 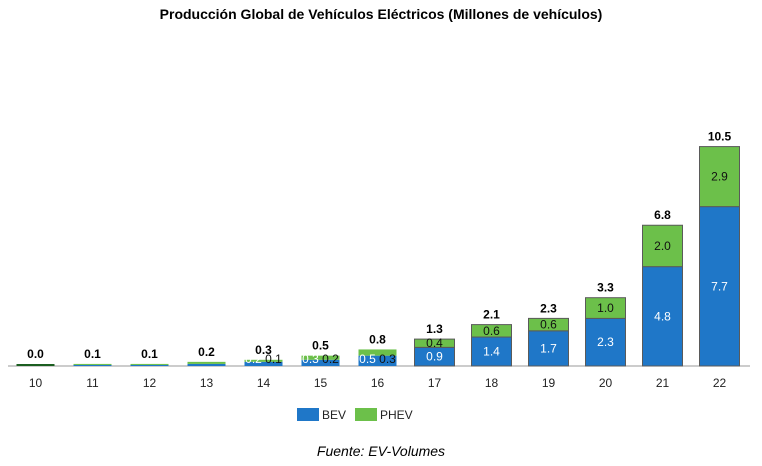 What do you see at coordinates (549, 383) in the screenshot?
I see `x-tick-label: 19` at bounding box center [549, 383].